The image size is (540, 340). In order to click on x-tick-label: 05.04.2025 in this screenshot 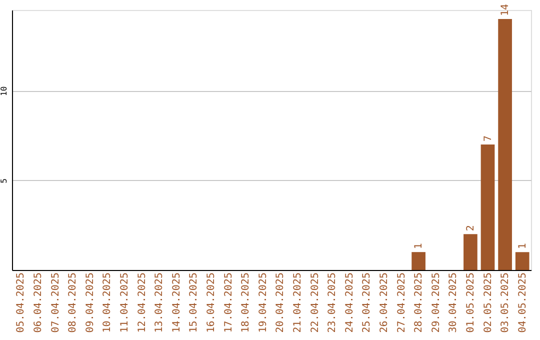, I will do `click(21, 302)`.